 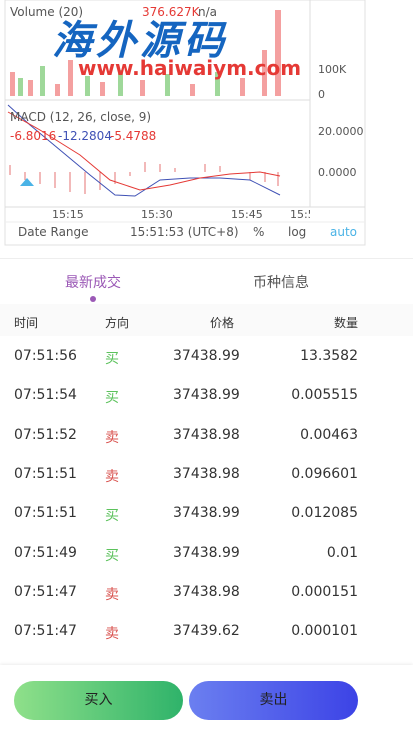 I want to click on volume-label: Volume (20), so click(x=47, y=12).